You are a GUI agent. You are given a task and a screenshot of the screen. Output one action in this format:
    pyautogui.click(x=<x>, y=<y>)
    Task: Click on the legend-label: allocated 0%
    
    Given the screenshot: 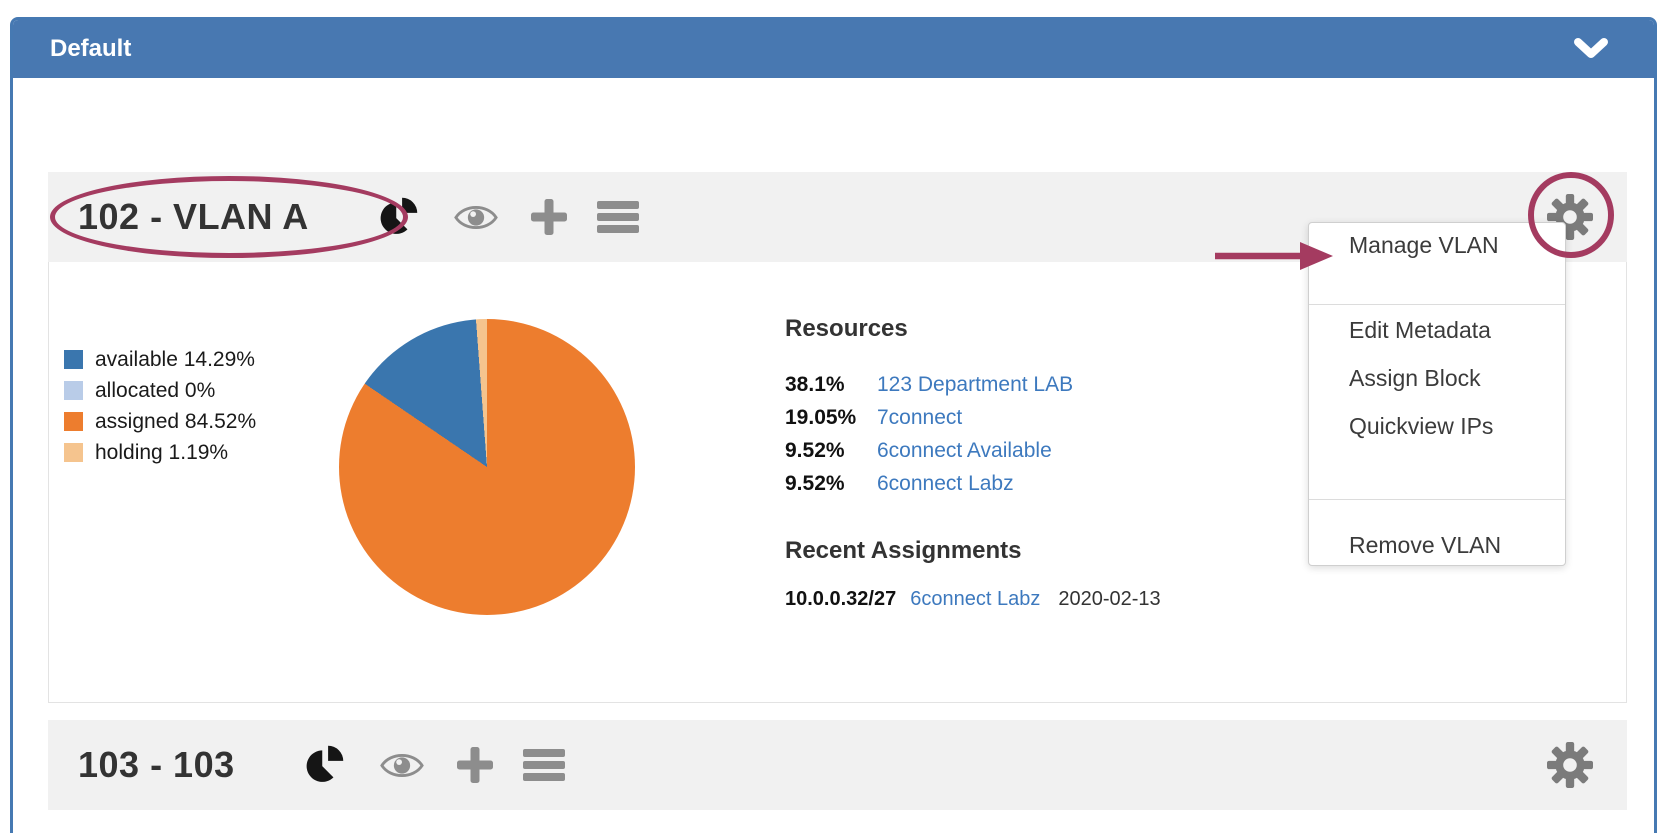 What is the action you would take?
    pyautogui.click(x=155, y=390)
    